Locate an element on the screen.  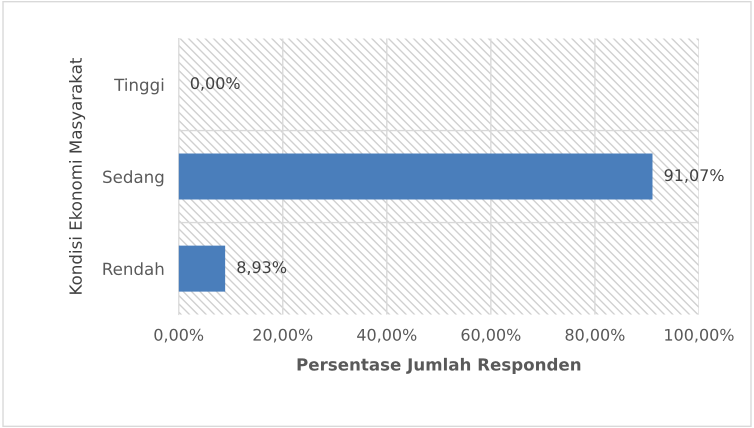
y-axis-title: Kondisi Ekonomi Masyarakat is located at coordinates (77, 176).